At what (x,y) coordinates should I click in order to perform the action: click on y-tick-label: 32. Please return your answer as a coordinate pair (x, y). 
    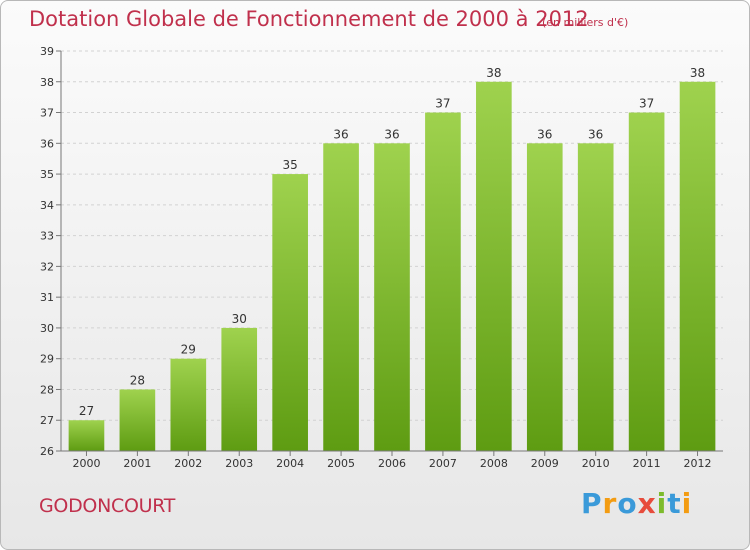
    Looking at the image, I should click on (47, 266).